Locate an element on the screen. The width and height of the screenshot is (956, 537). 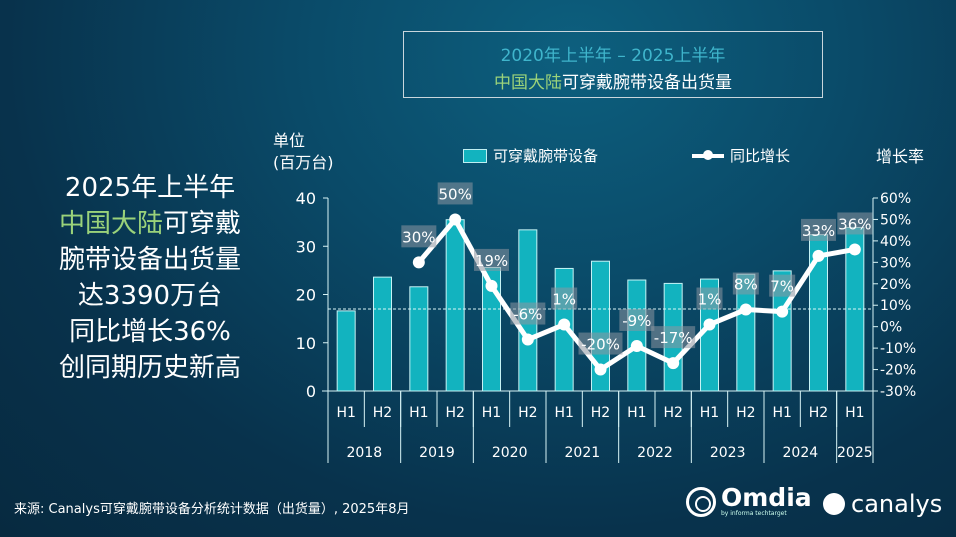
headline-line: 达3390万台 is located at coordinates (150, 296).